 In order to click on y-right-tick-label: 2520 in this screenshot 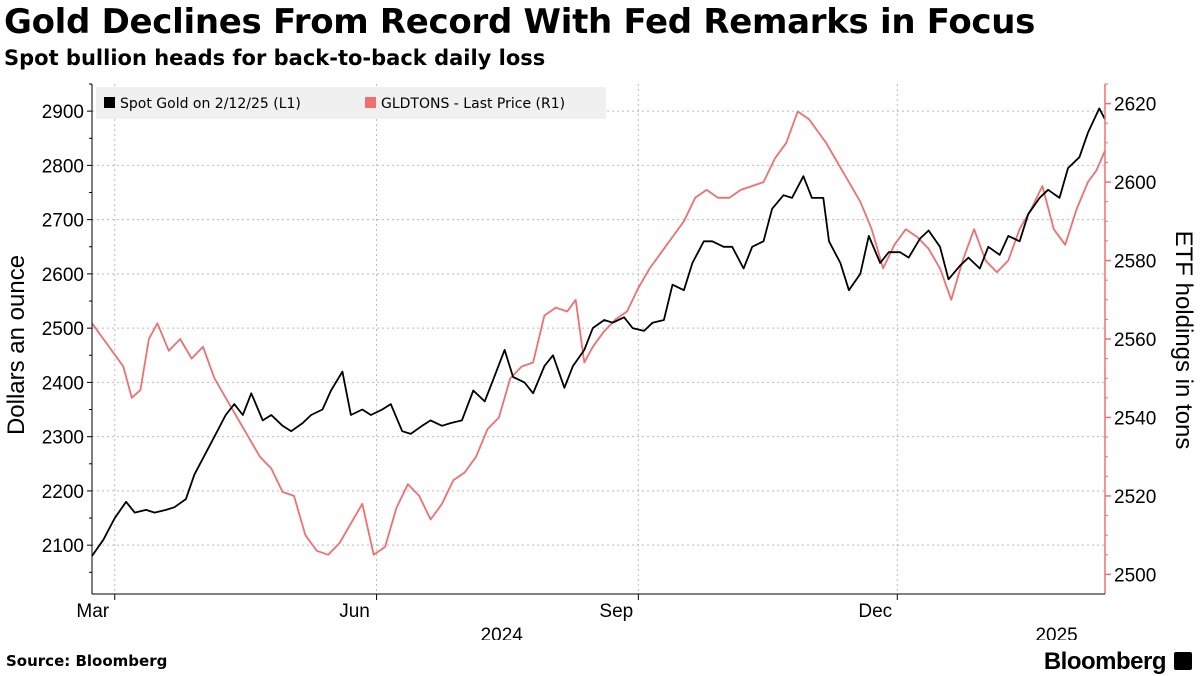, I will do `click(1135, 497)`.